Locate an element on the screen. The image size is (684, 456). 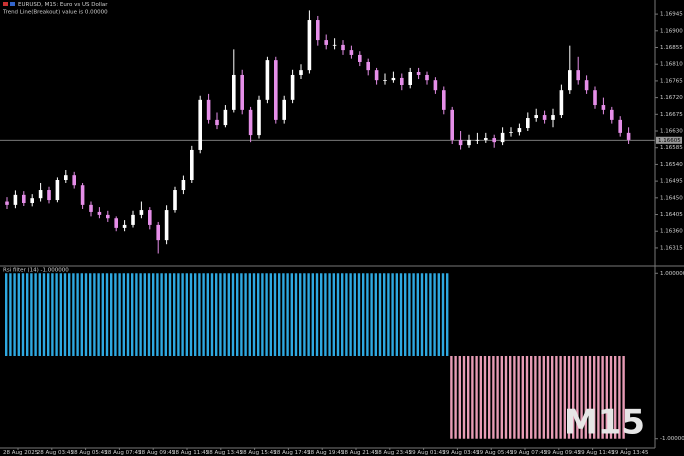
watermark: M15 is located at coordinates (604, 423).